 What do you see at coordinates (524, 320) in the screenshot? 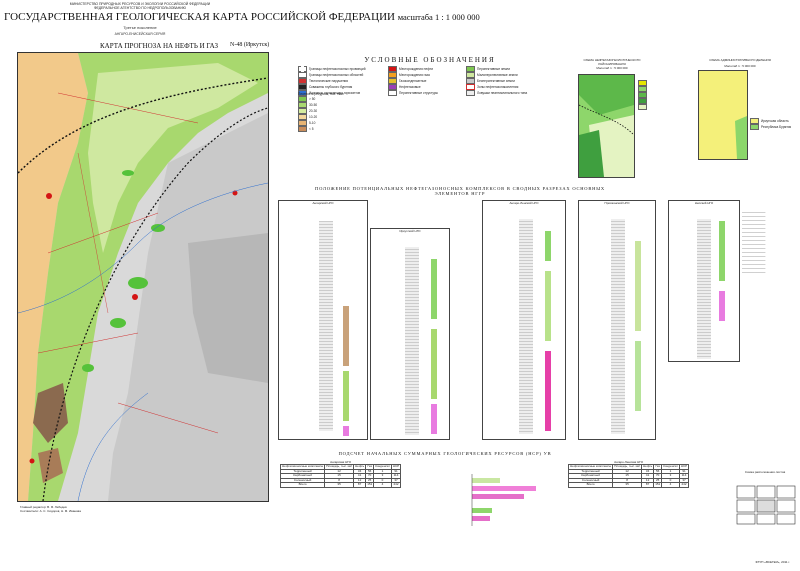
I see `section-column-3: Ангаро-Ленский НГО` at bounding box center [524, 320].